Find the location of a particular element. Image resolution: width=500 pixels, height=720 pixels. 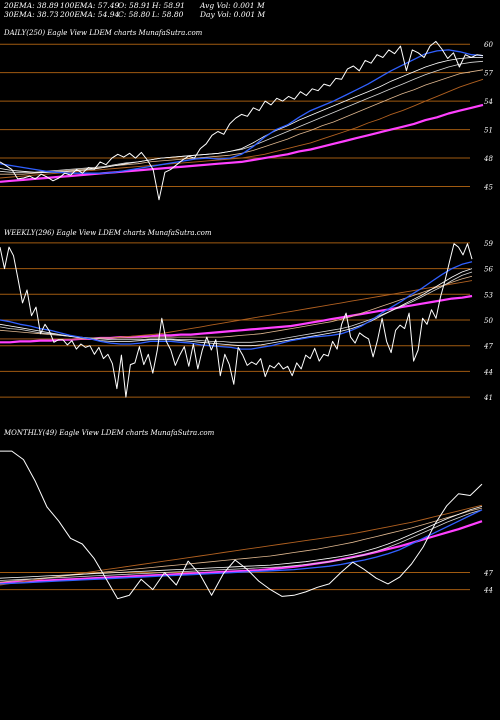

stat-item: 20EMA: 38.89 is located at coordinates (31, 5).